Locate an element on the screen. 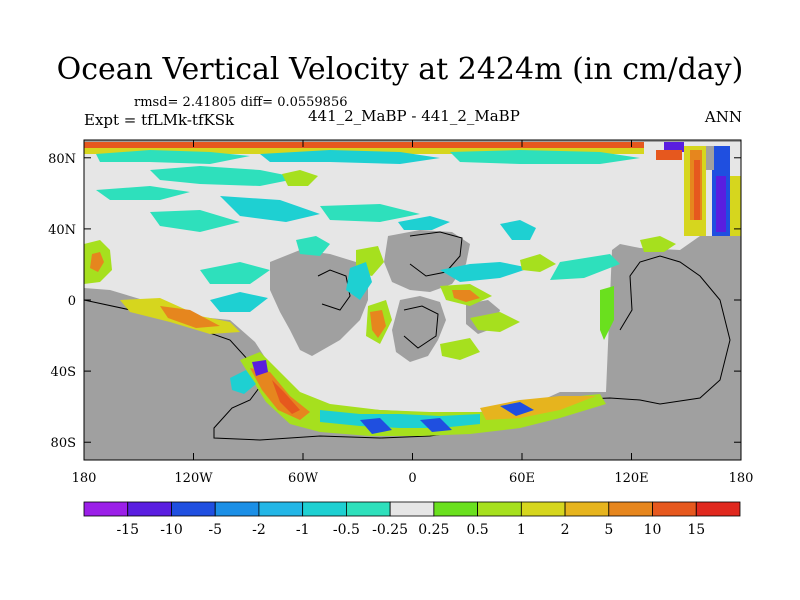  continent-africa-small is located at coordinates (419, 329).